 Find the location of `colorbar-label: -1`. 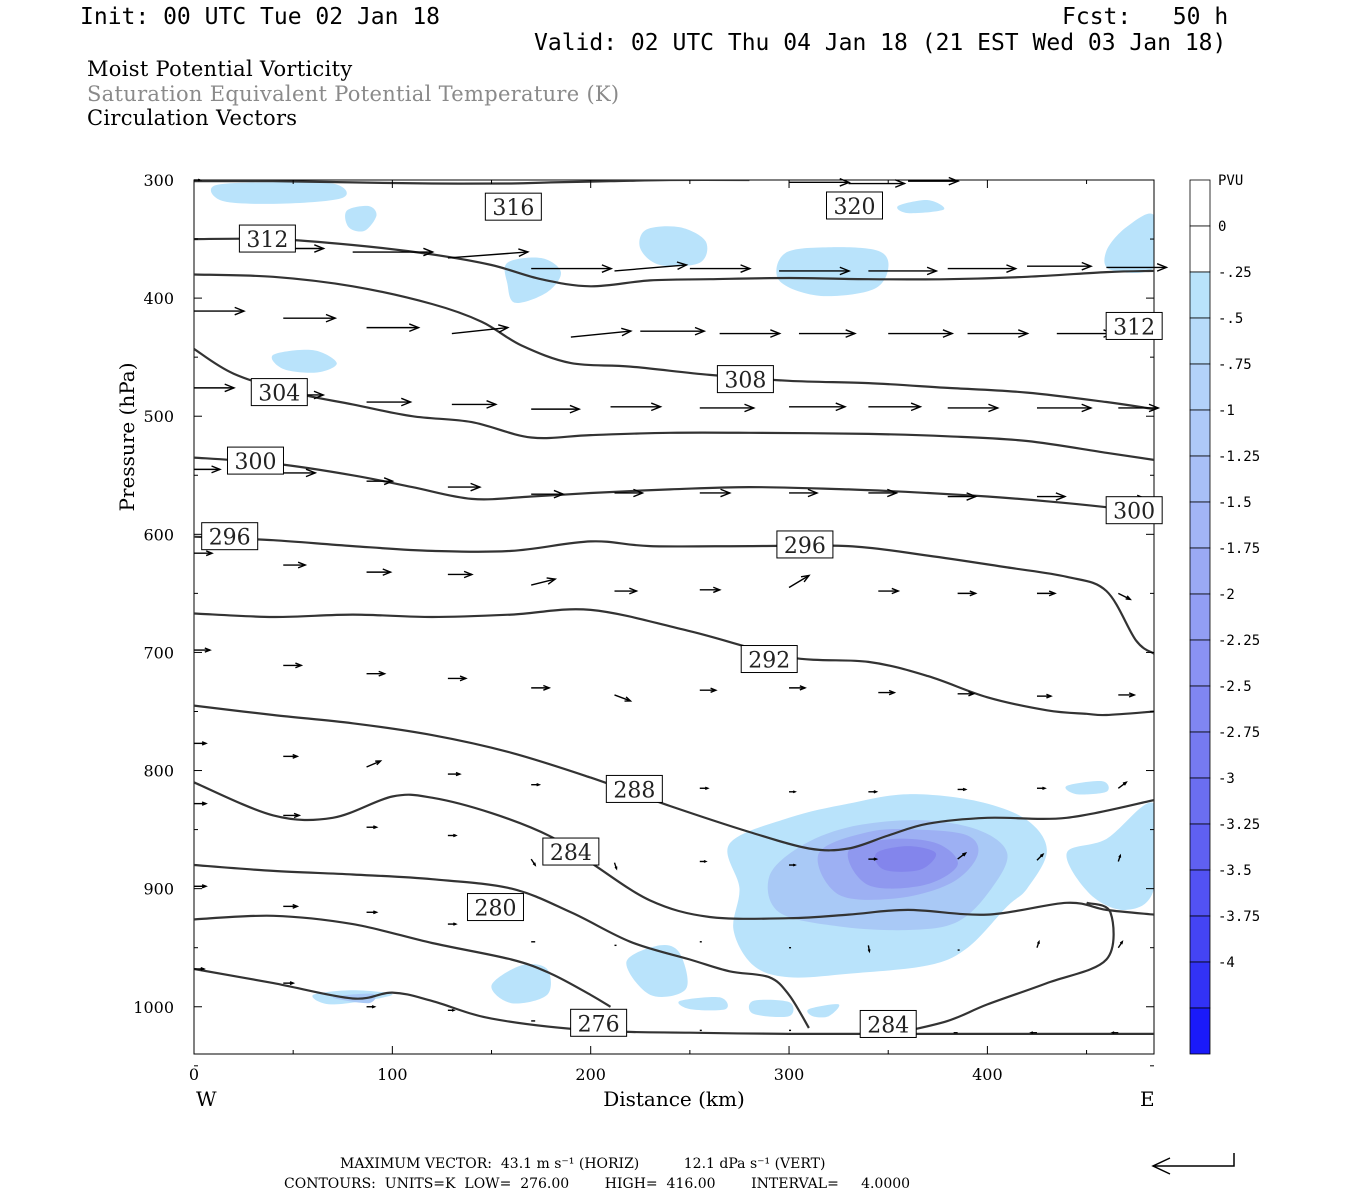

colorbar-label: -1 is located at coordinates (1226, 411).